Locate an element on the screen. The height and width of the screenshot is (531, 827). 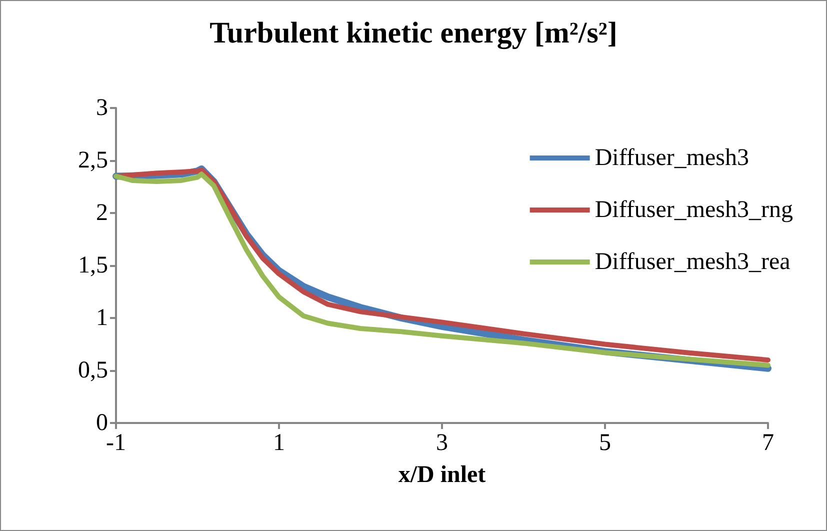
y-tick-label: 0 is located at coordinates (102, 423).